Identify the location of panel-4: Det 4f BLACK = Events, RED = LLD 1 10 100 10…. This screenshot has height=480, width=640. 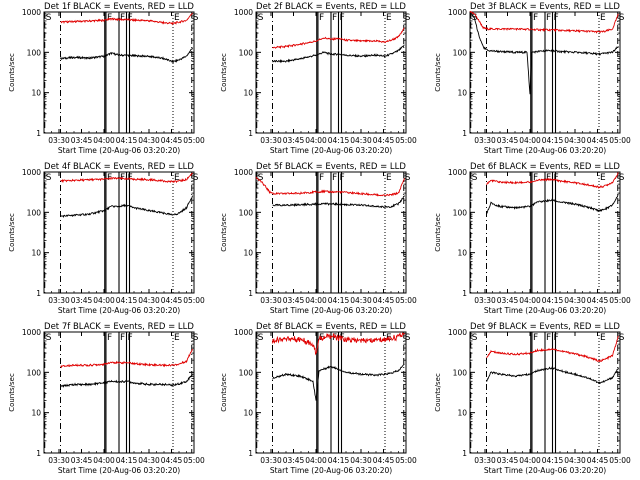
(106, 238).